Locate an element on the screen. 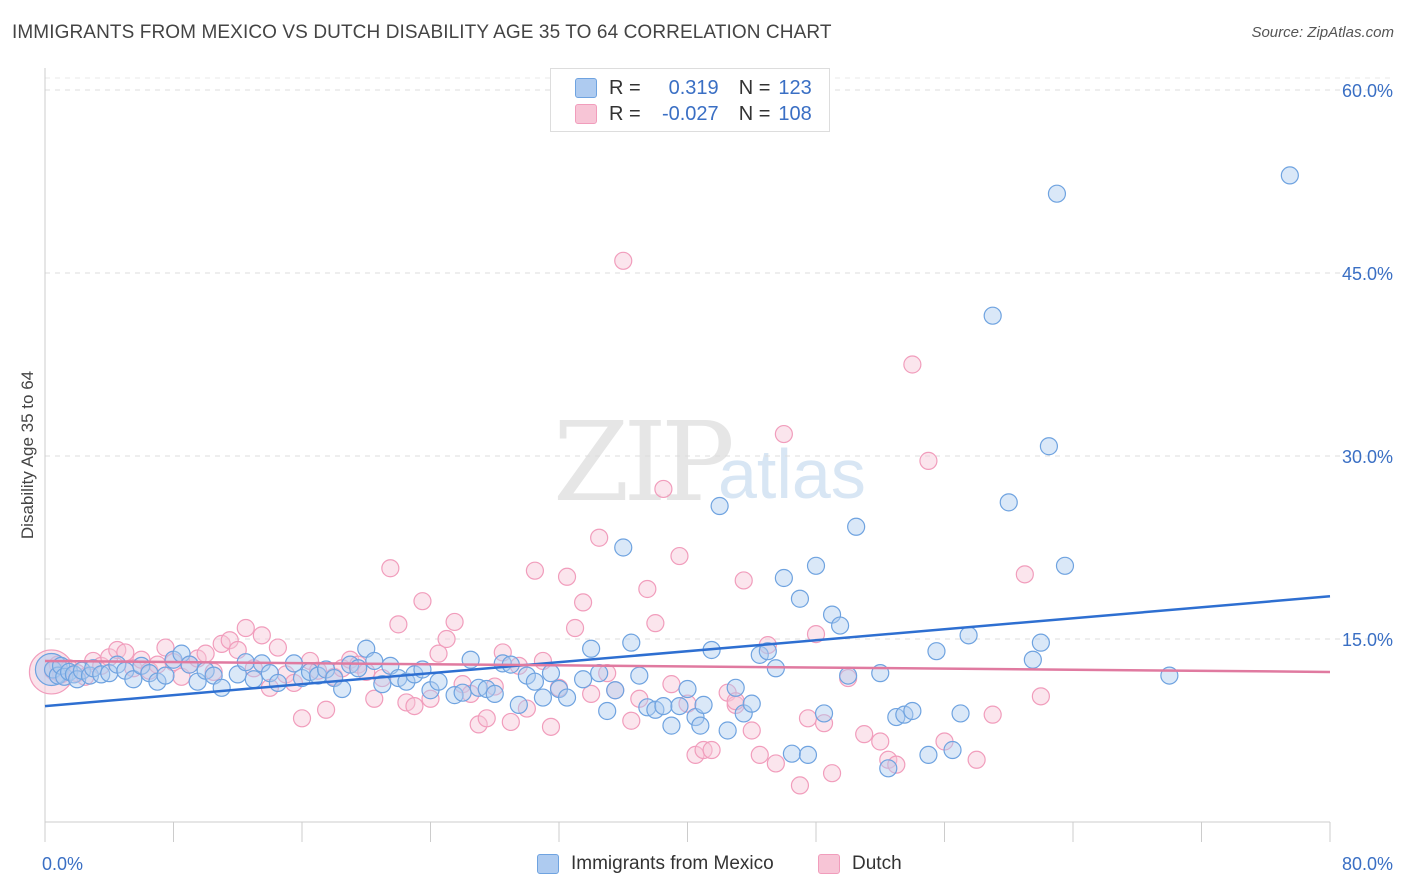 This screenshot has width=1406, height=892. trend-line-mexico is located at coordinates (687, 651).